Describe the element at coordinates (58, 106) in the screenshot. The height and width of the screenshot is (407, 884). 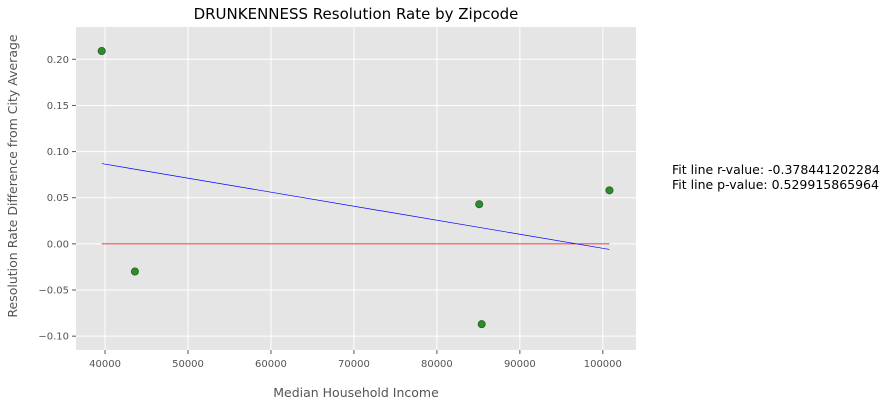
I see `y-tick-label: 0.15` at that location.